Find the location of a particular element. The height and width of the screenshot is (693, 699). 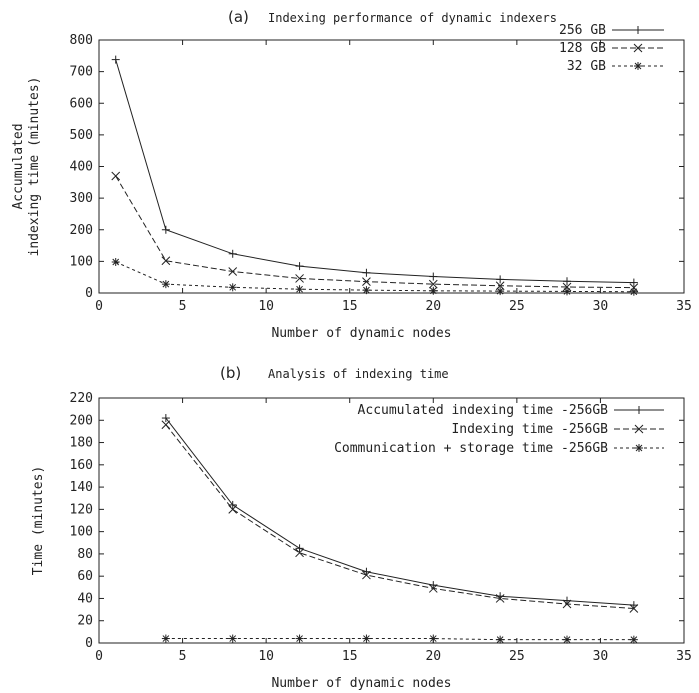

x-tick-label: 5 is located at coordinates (183, 306).